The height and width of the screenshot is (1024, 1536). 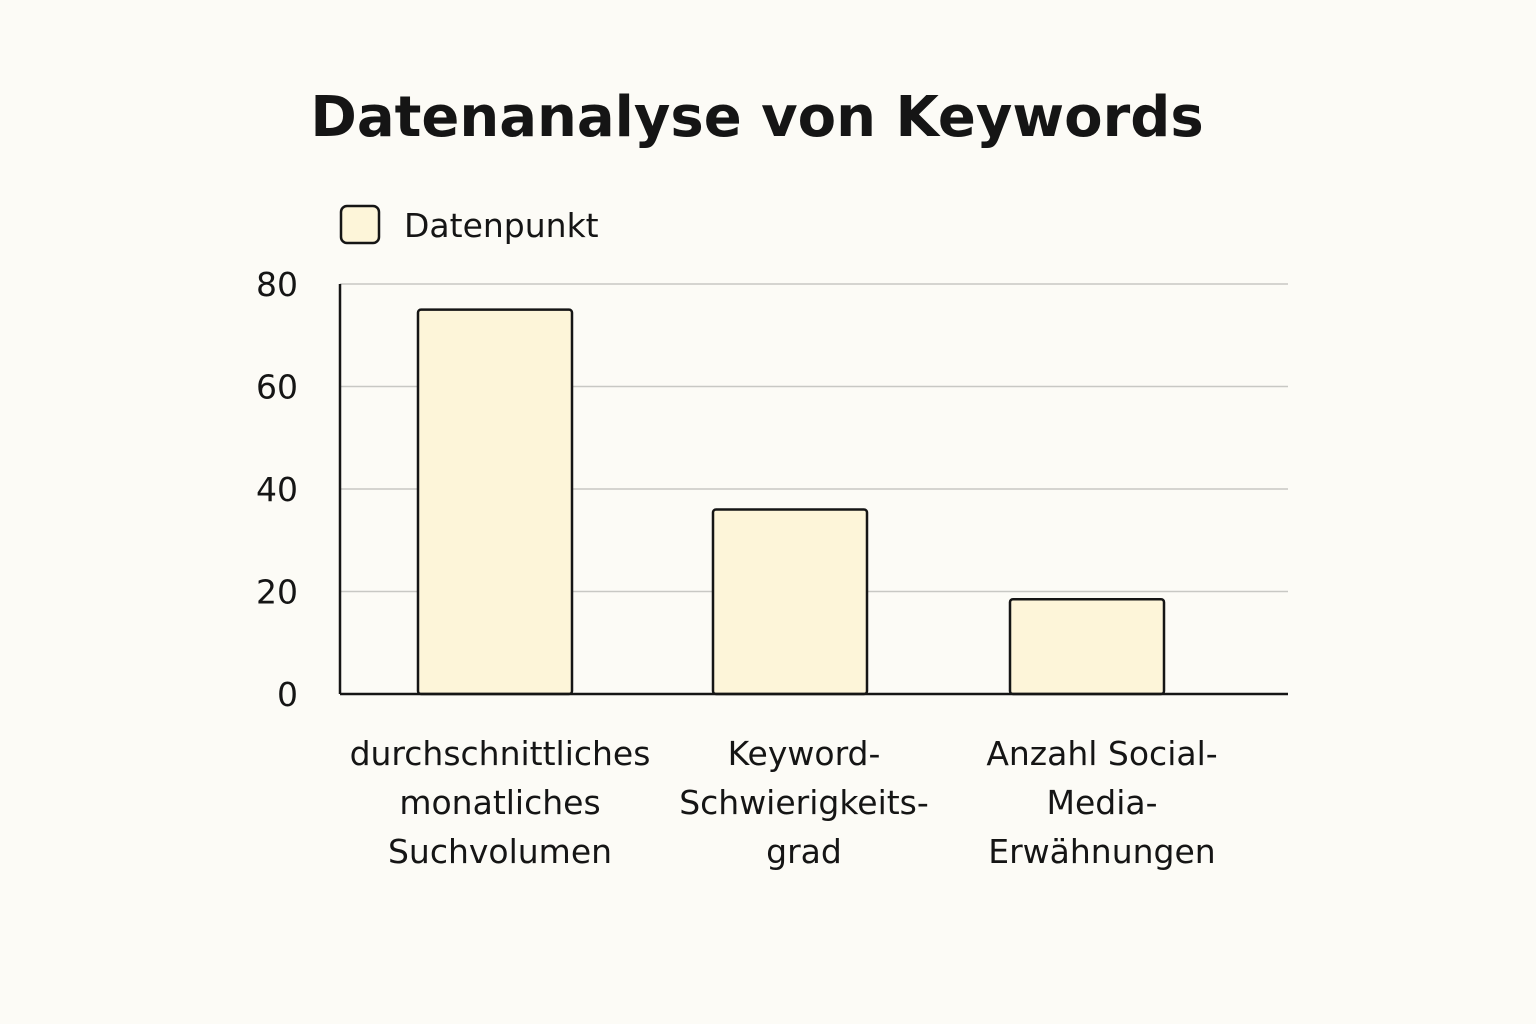 I want to click on x-category-label: Keyword- Schwierigkeits-grad, so click(x=804, y=802).